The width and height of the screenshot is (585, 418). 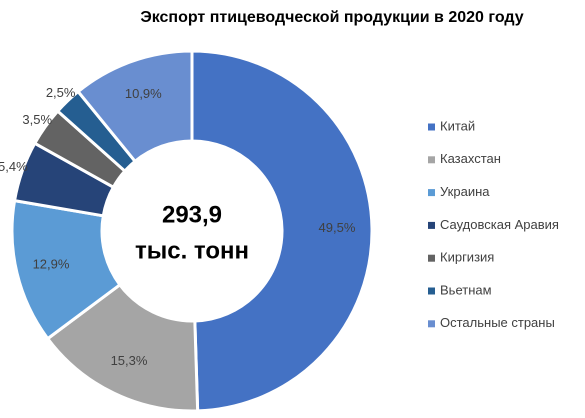 What do you see at coordinates (129, 360) in the screenshot?
I see `value-label: 15,3%` at bounding box center [129, 360].